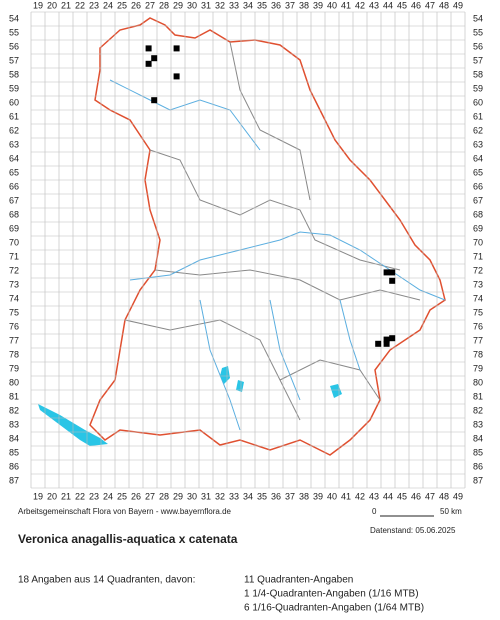  What do you see at coordinates (234, 5) in the screenshot?
I see `column-label: 33` at bounding box center [234, 5].